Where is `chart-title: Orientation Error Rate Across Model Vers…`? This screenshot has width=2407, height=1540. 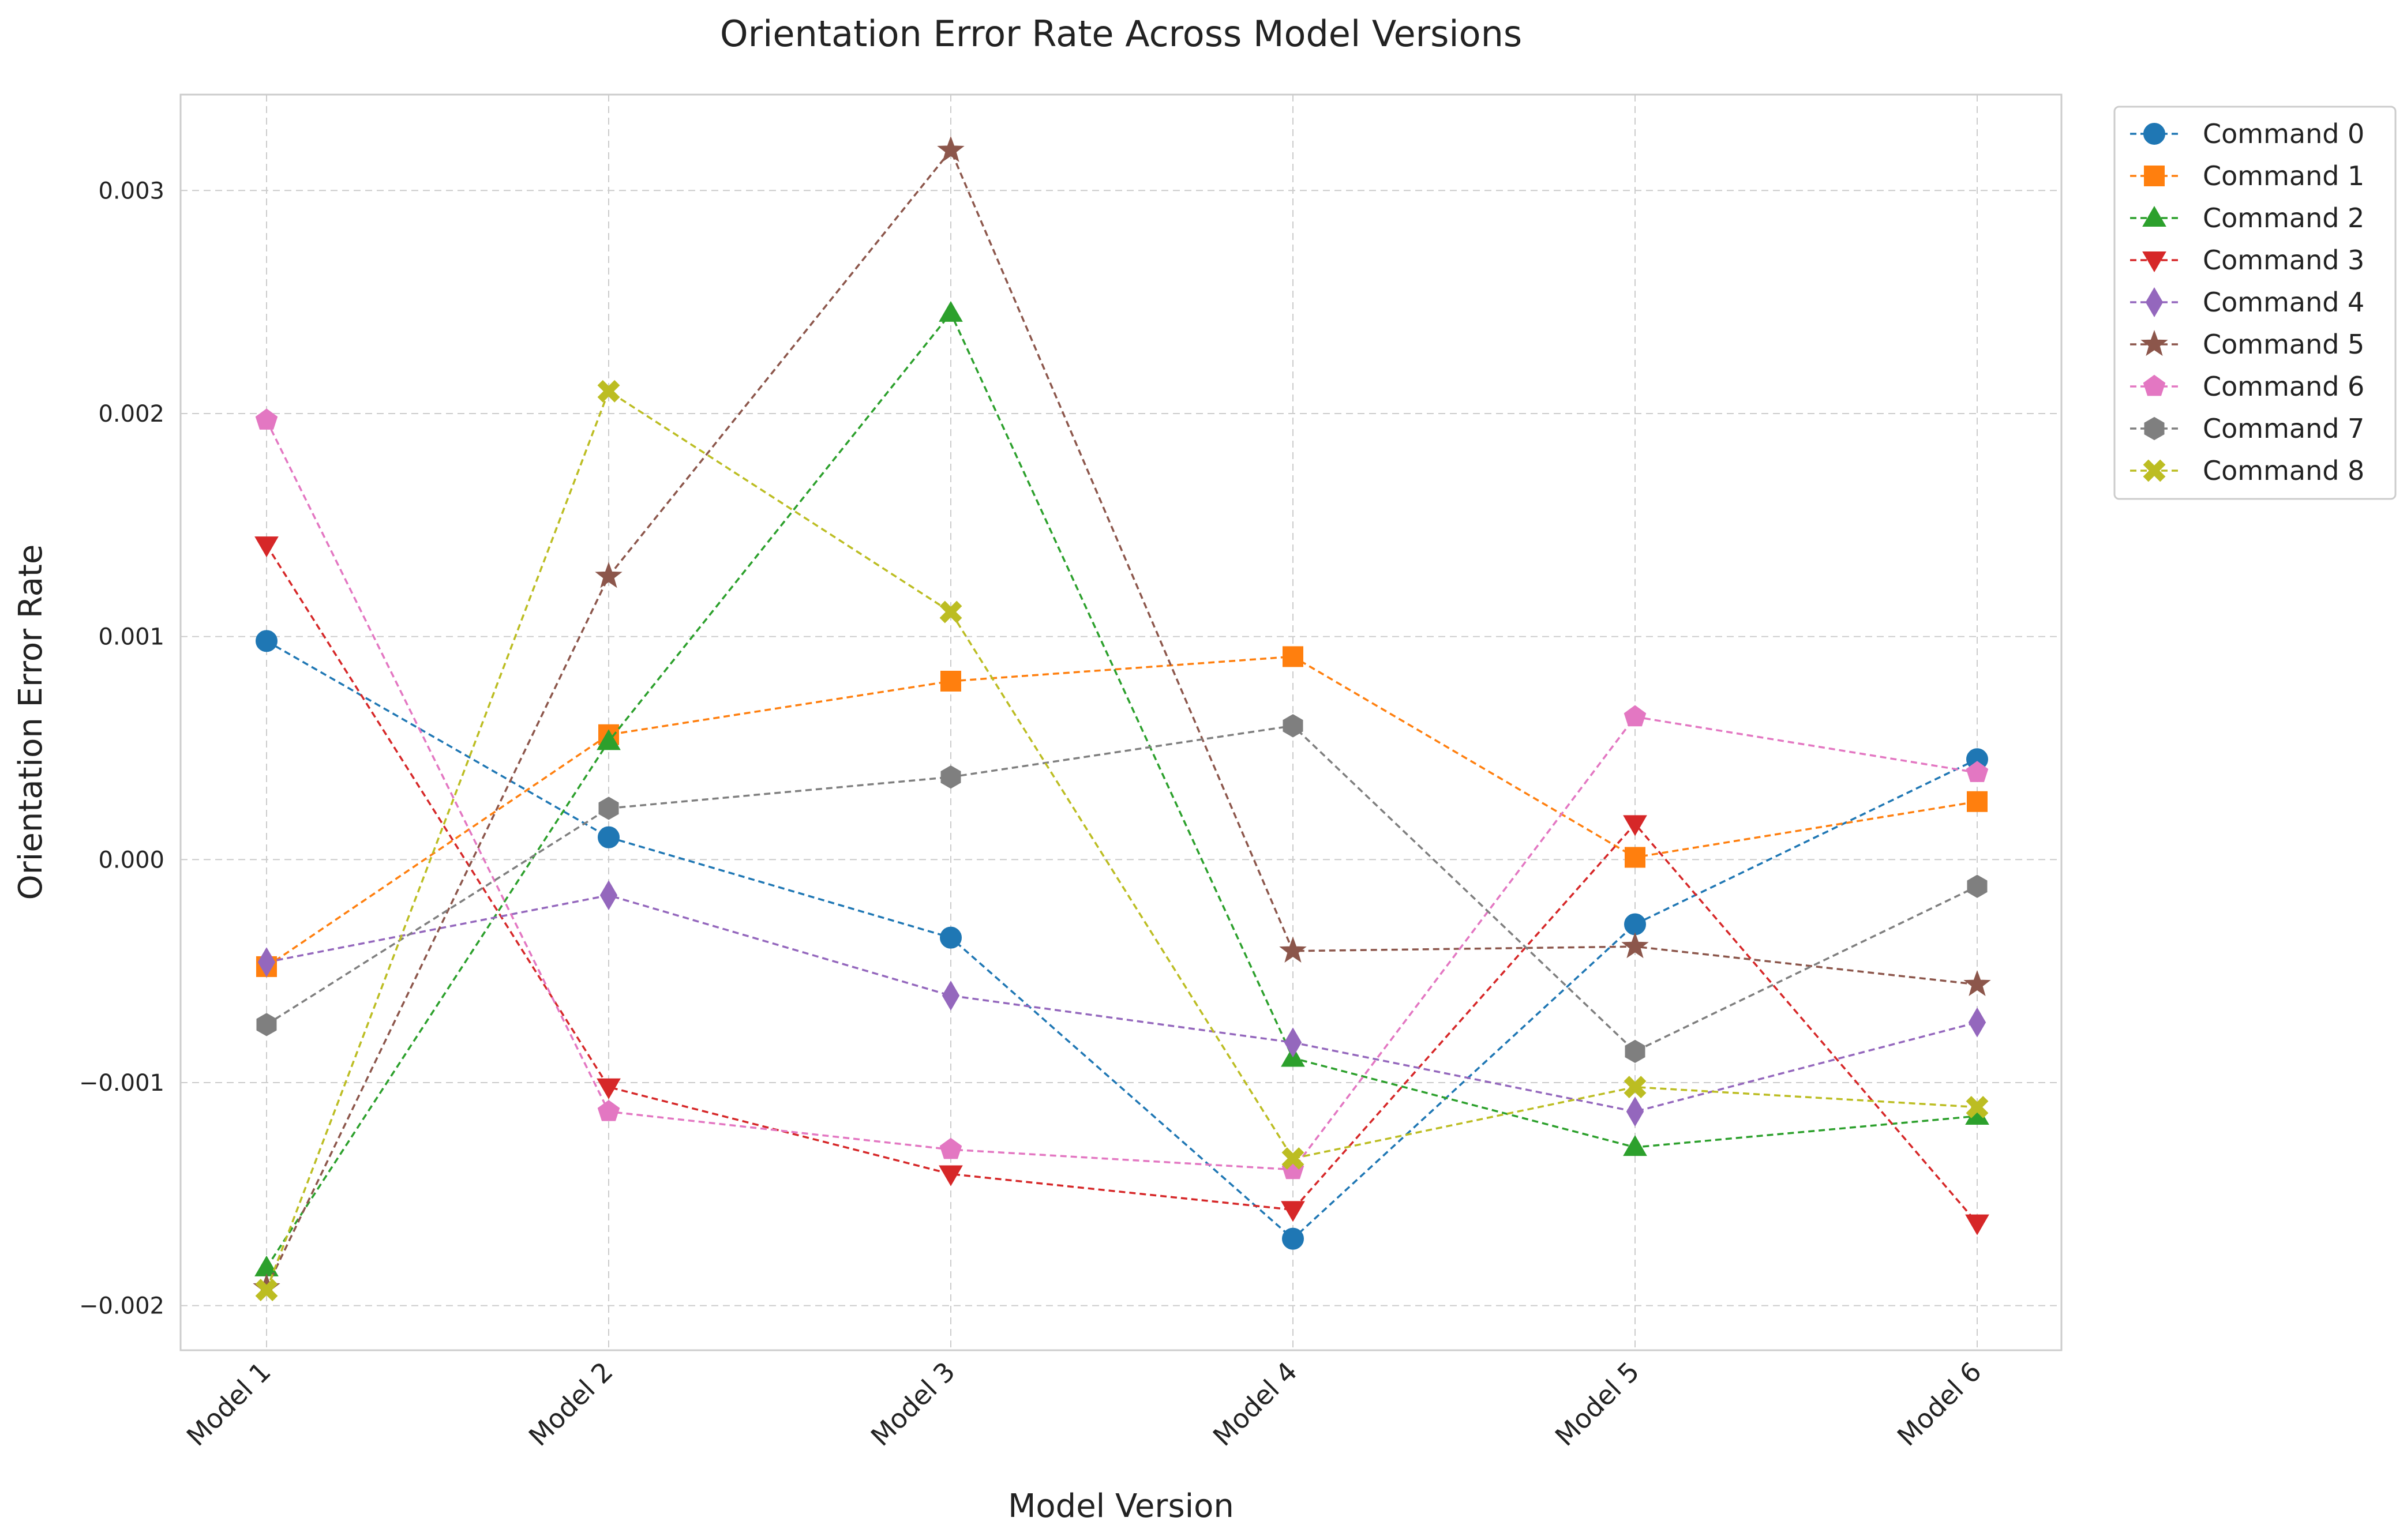
chart-title: Orientation Error Rate Across Model Vers… is located at coordinates (1121, 34).